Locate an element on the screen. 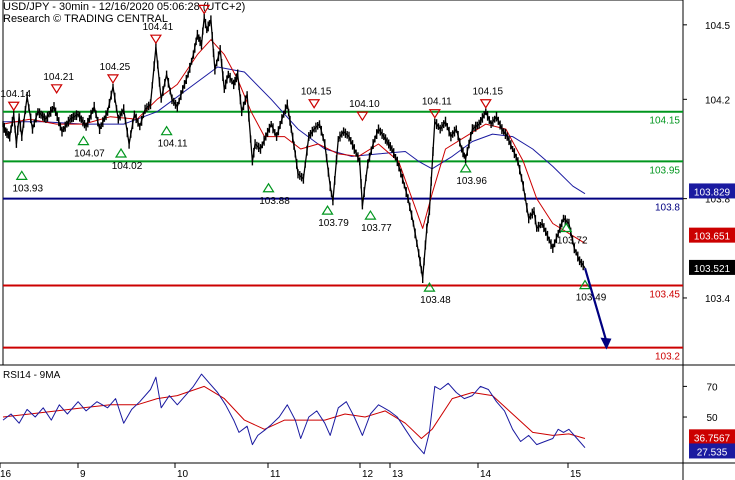 The width and height of the screenshot is (735, 480). rsi-tick-label: 70 is located at coordinates (712, 387).